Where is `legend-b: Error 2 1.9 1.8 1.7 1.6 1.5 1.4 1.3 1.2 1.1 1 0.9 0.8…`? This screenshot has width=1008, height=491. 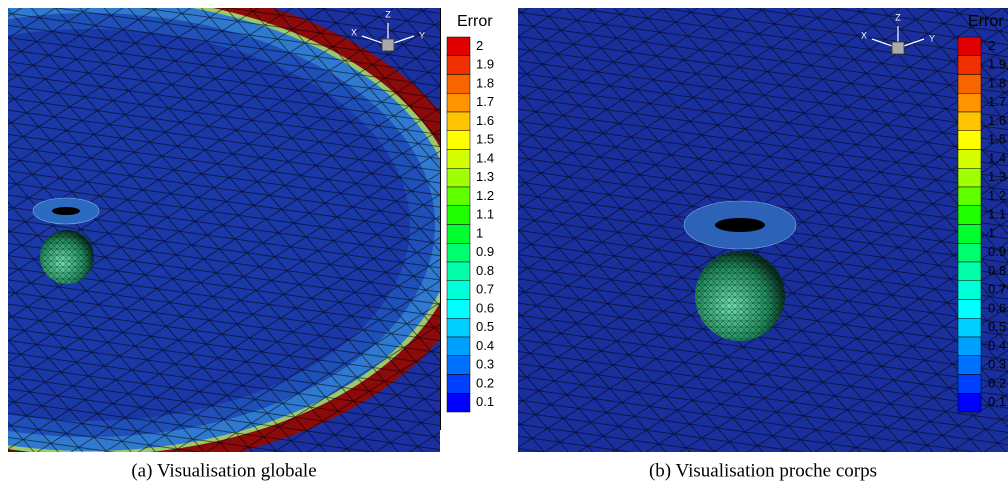
legend-b: Error 2 1.9 1.8 1.7 1.6 1.5 1.4 1.3 1.2 1.1 1 0.9 0.8… is located at coordinates (981, 213).